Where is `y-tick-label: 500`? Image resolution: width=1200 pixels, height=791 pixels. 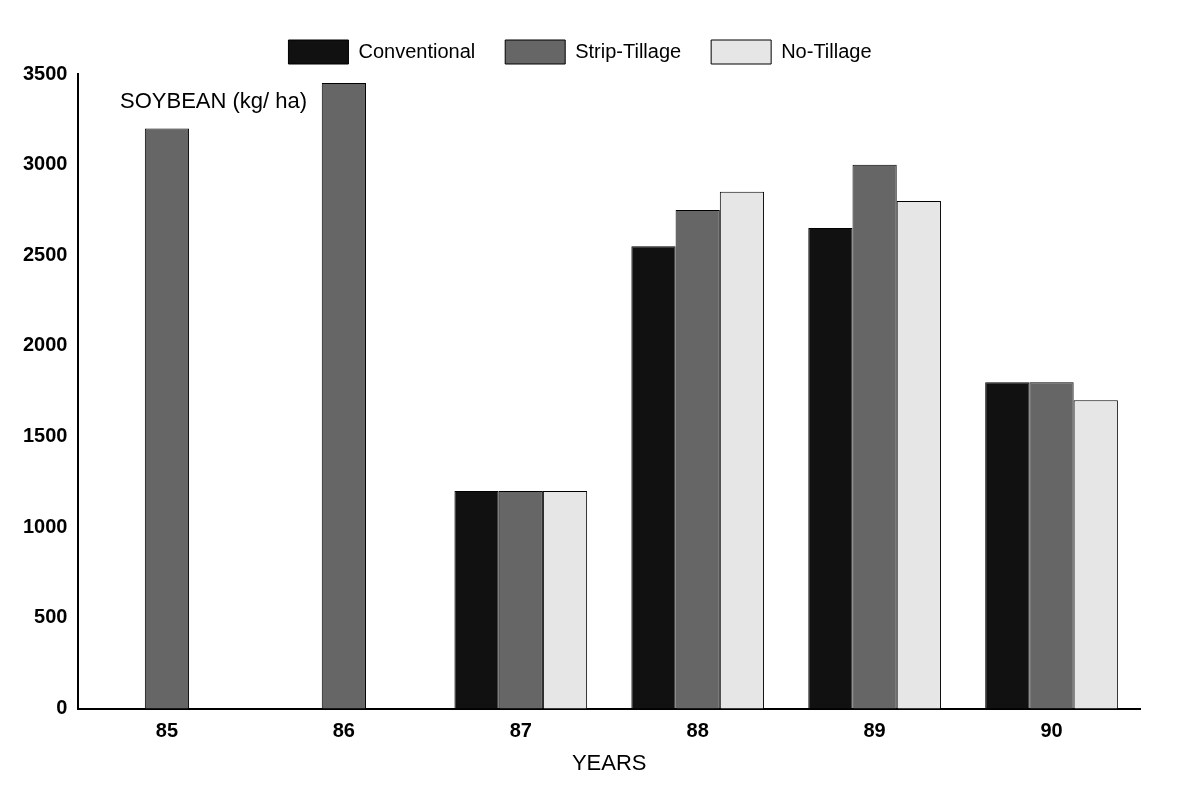
y-tick-label: 500 is located at coordinates (51, 616).